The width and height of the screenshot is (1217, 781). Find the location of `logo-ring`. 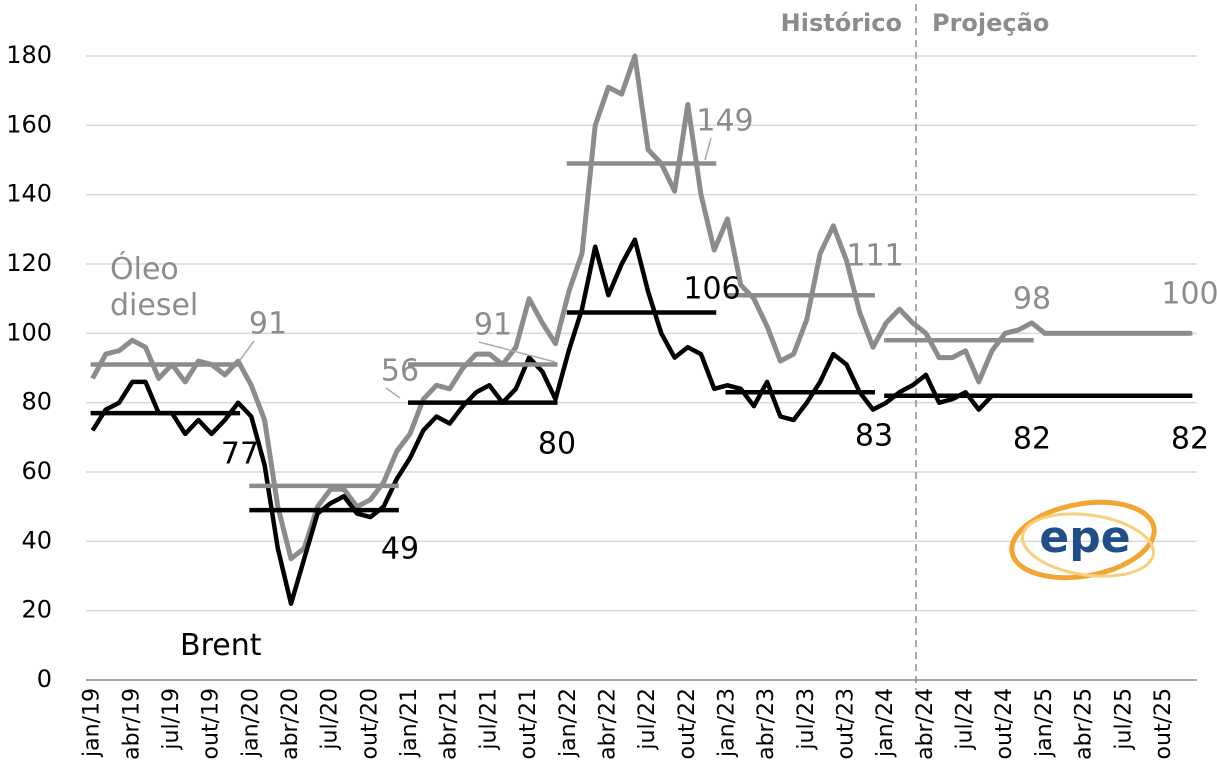

logo-ring is located at coordinates (1088, 545).